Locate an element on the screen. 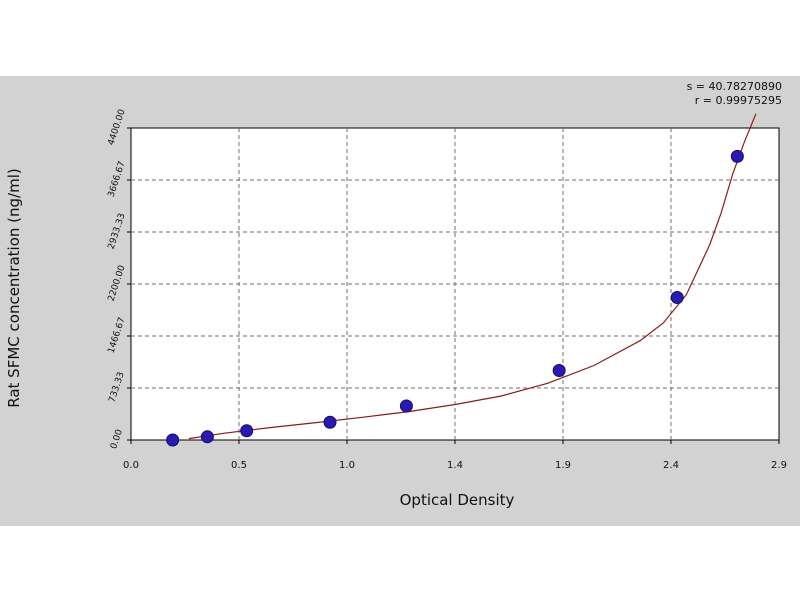 This screenshot has height=600, width=800. x-axis-title: Optical Density is located at coordinates (457, 500).